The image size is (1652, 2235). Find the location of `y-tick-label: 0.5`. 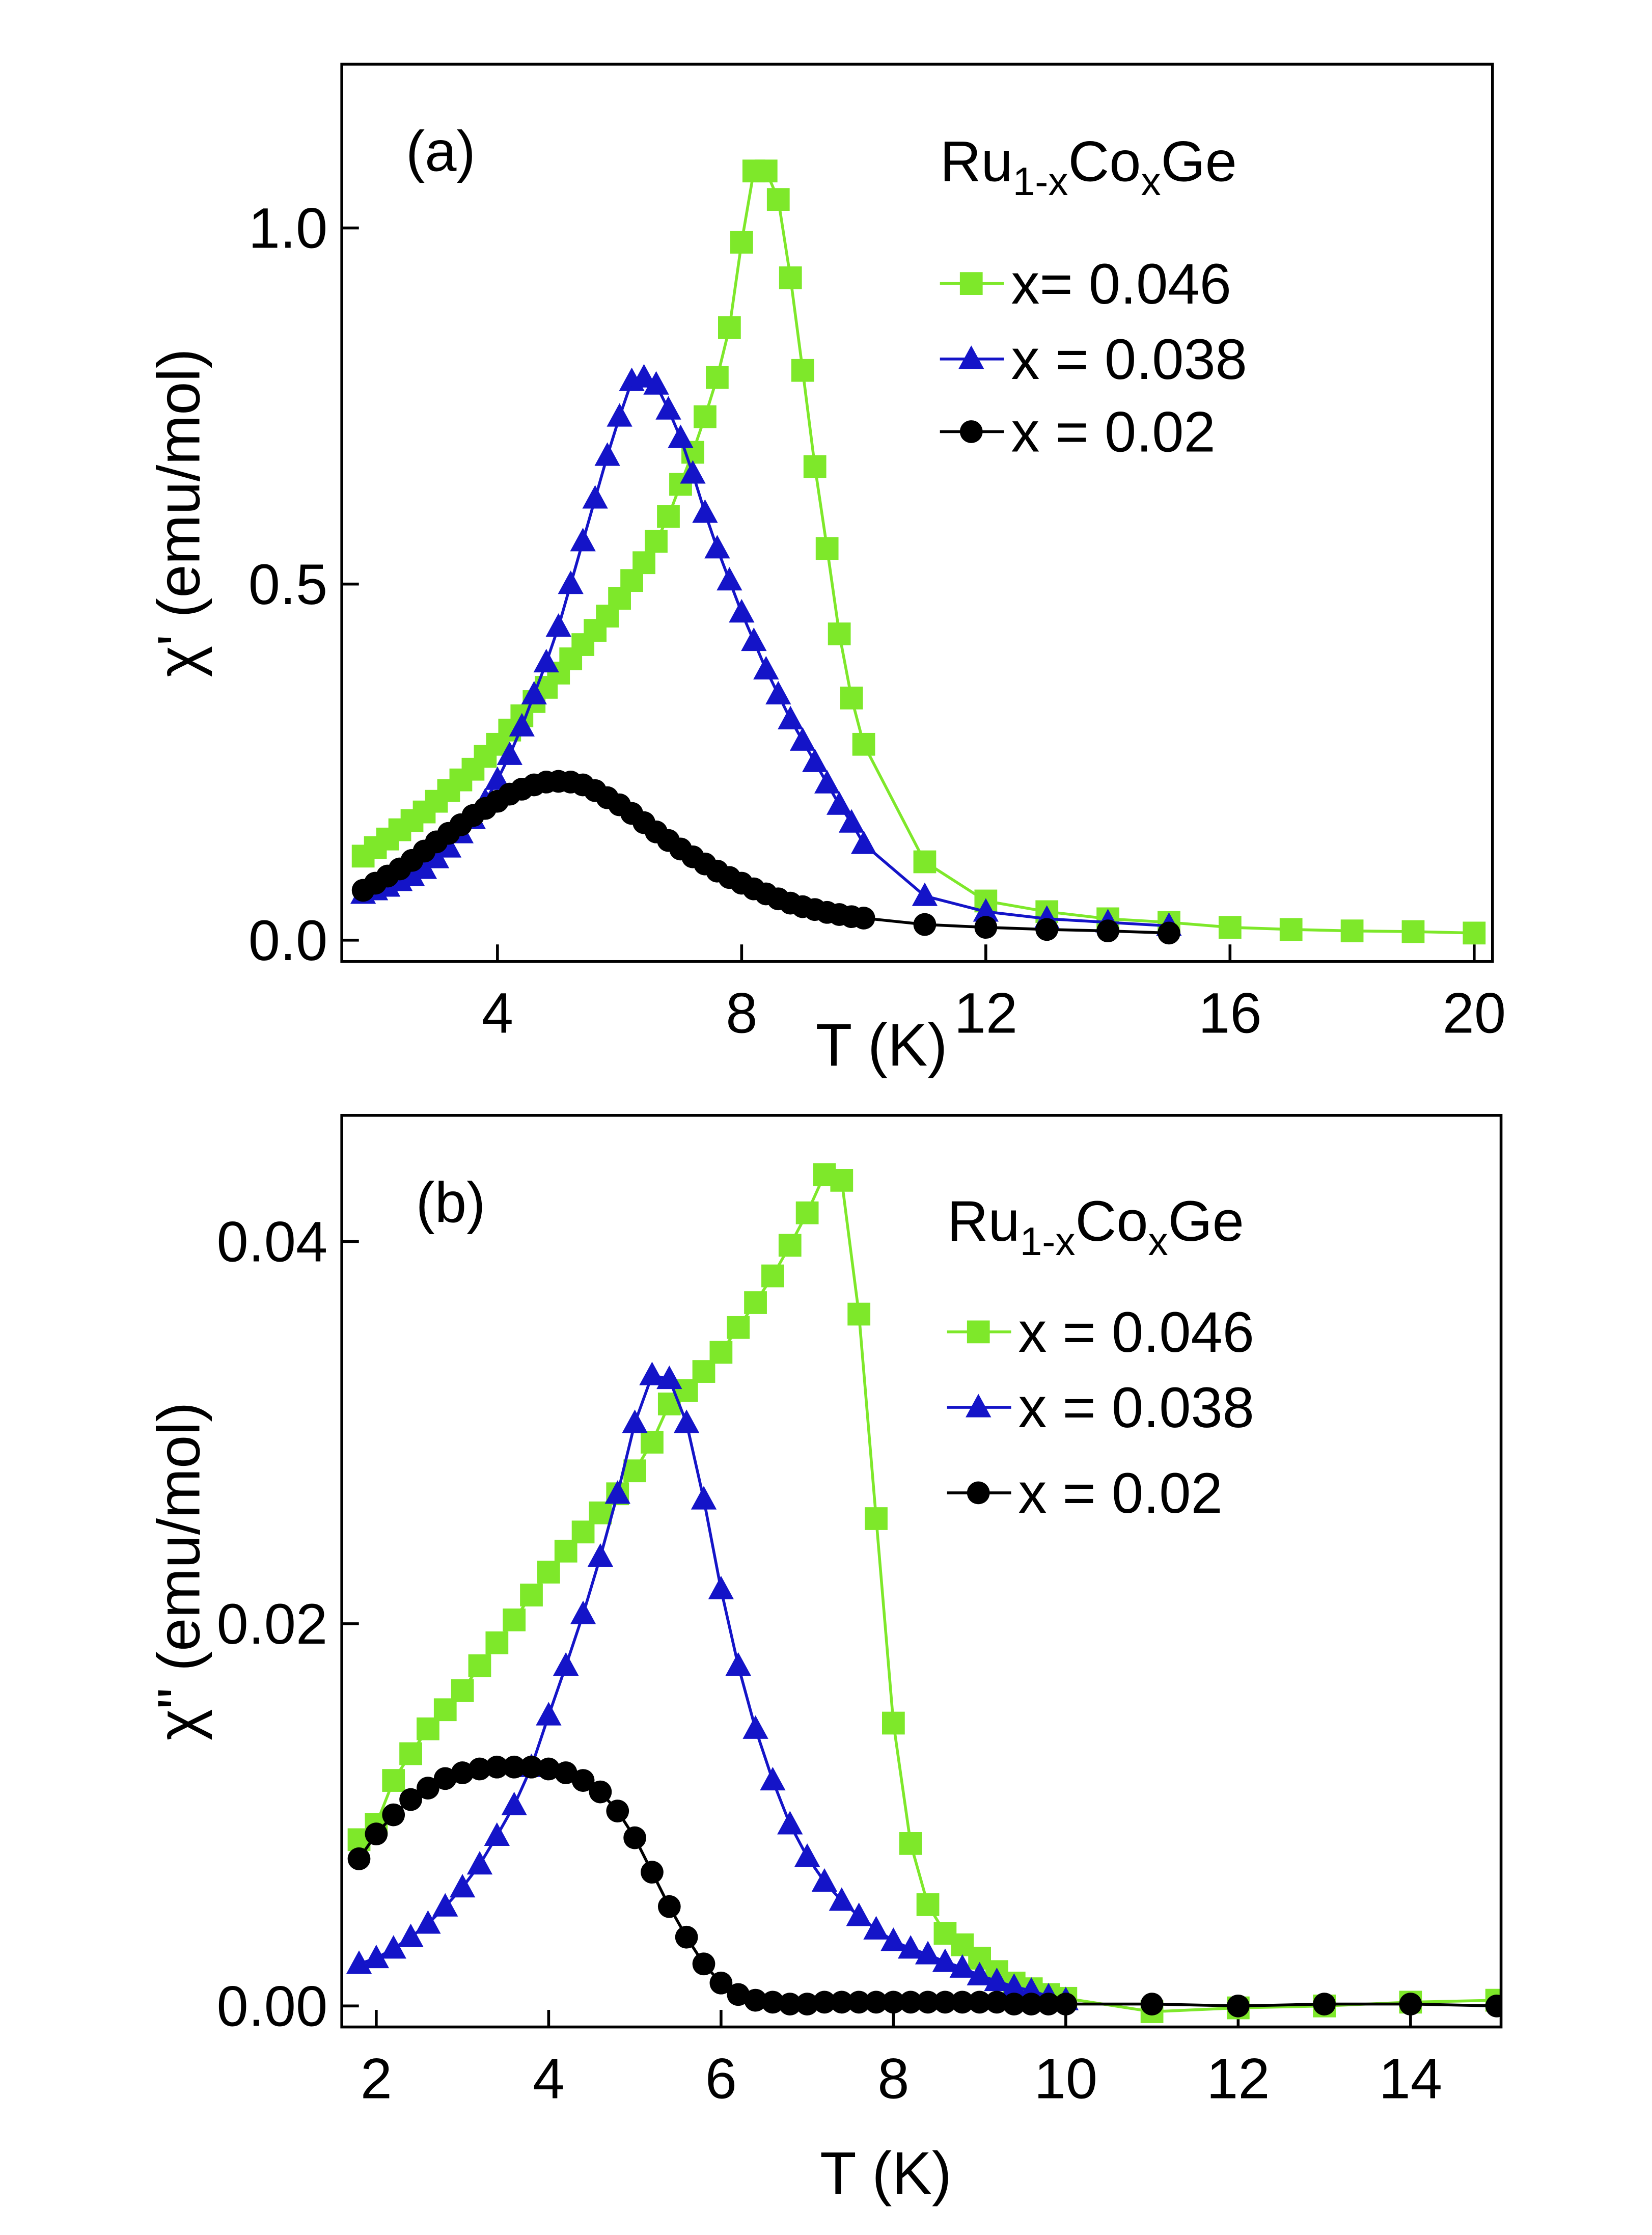

y-tick-label: 0.5 is located at coordinates (288, 585).